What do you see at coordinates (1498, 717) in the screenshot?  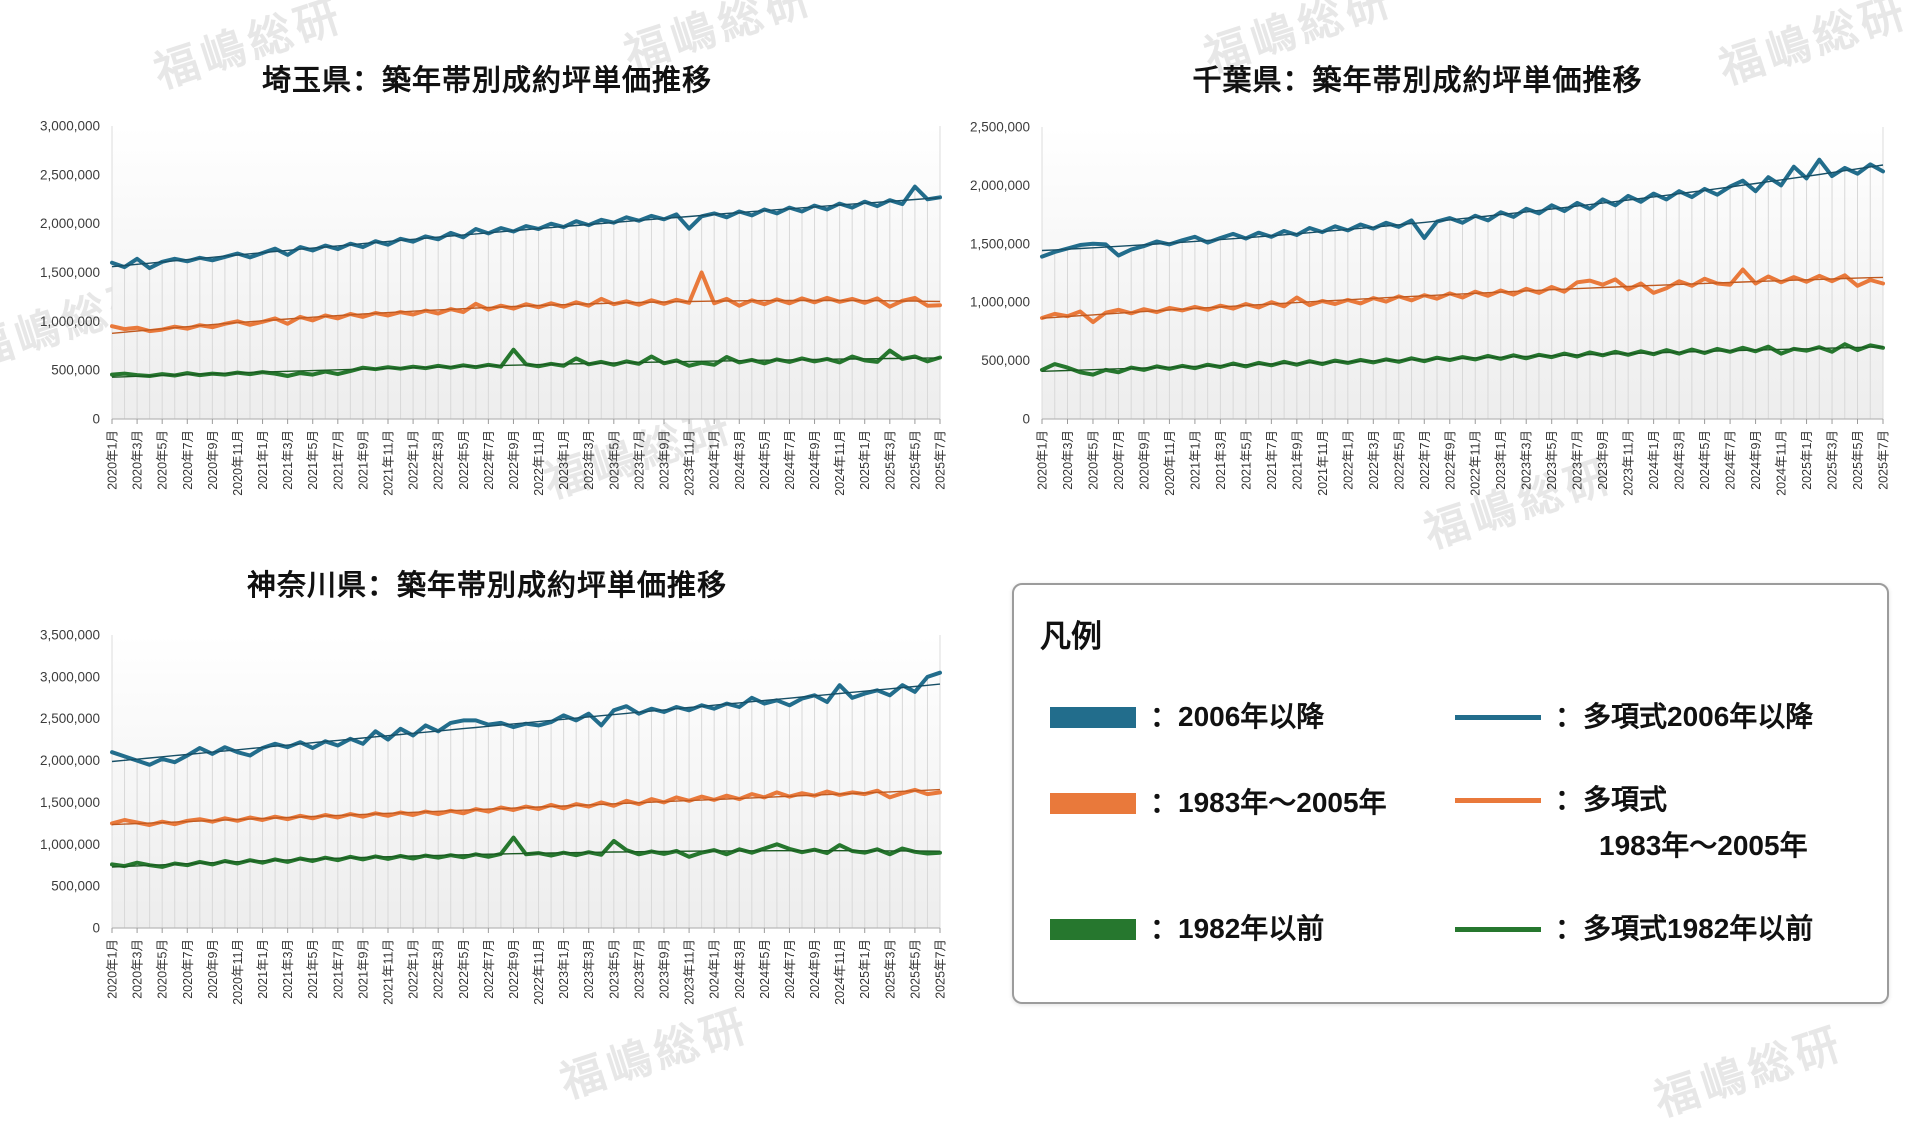 I see `legend-swatch-trend-2006` at bounding box center [1498, 717].